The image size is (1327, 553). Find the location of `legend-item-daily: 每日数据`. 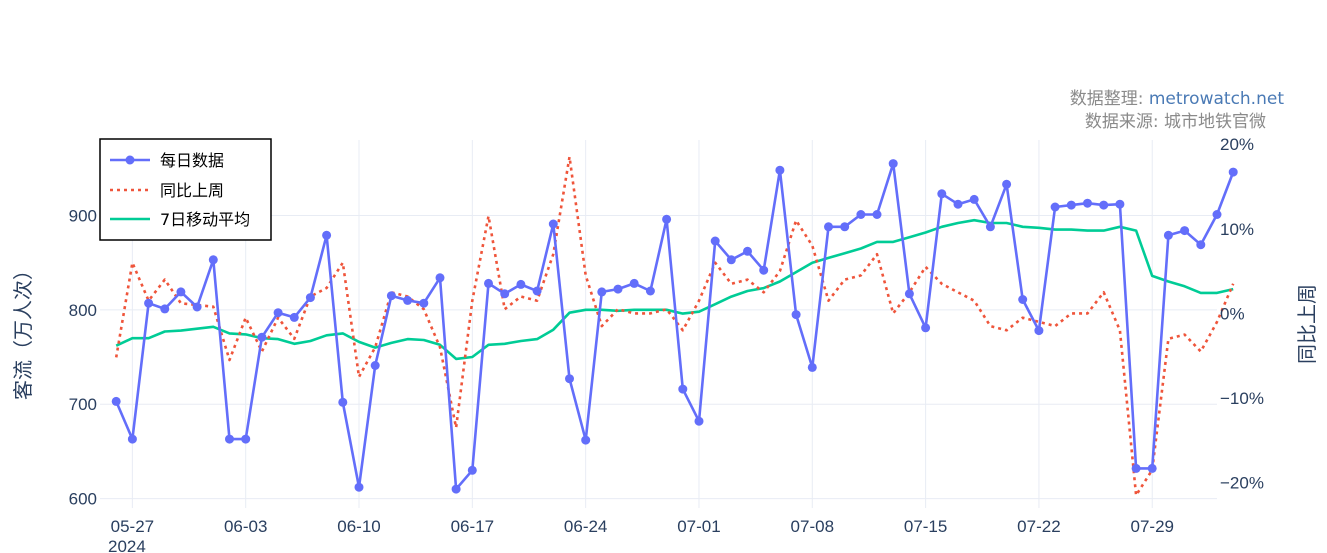

legend-item-daily: 每日数据 is located at coordinates (167, 160).